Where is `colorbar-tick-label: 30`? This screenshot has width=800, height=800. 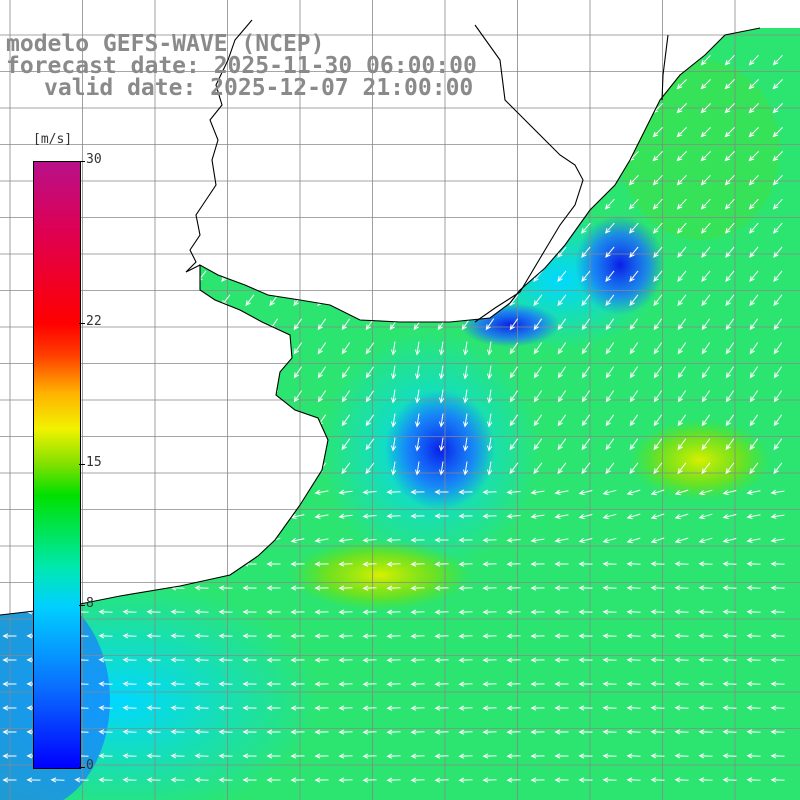 colorbar-tick-label: 30 is located at coordinates (94, 159).